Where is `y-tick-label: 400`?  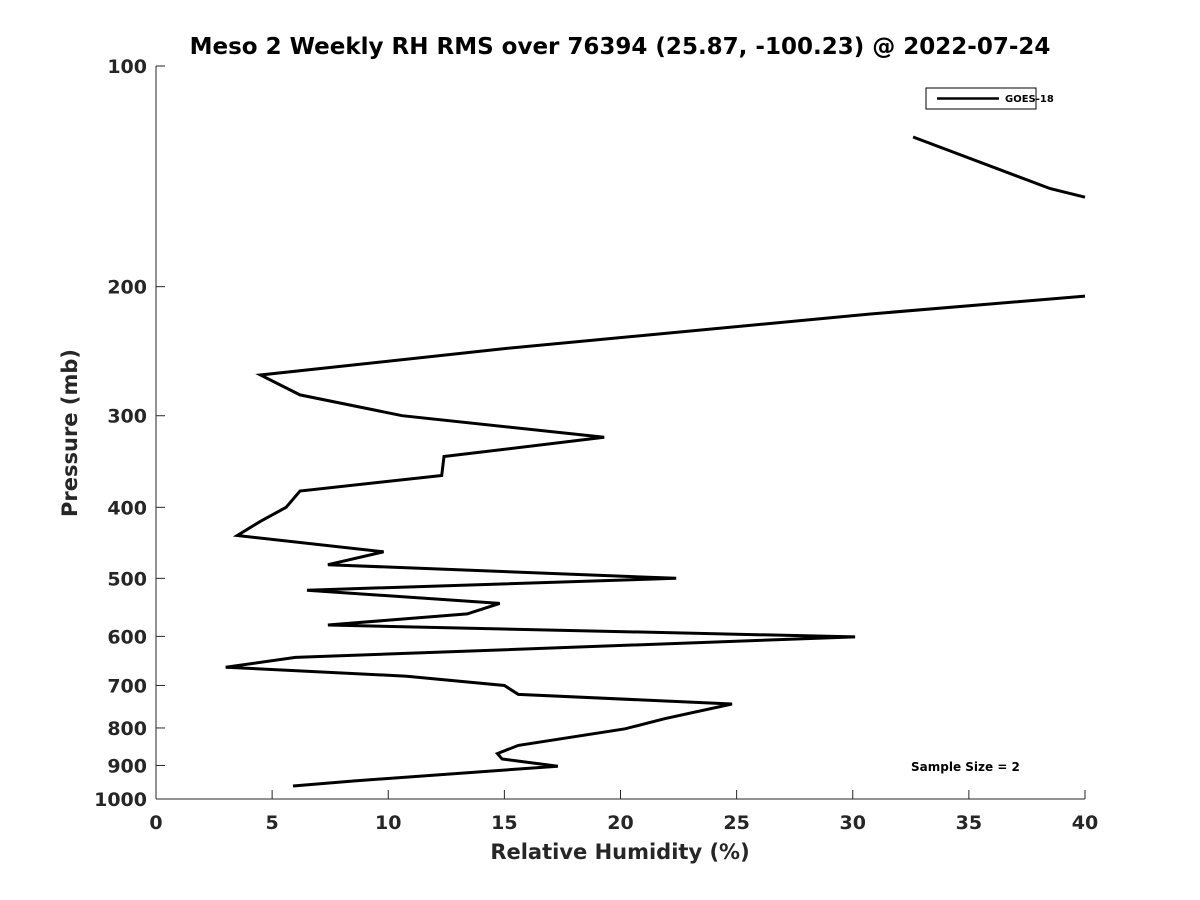
y-tick-label: 400 is located at coordinates (127, 508).